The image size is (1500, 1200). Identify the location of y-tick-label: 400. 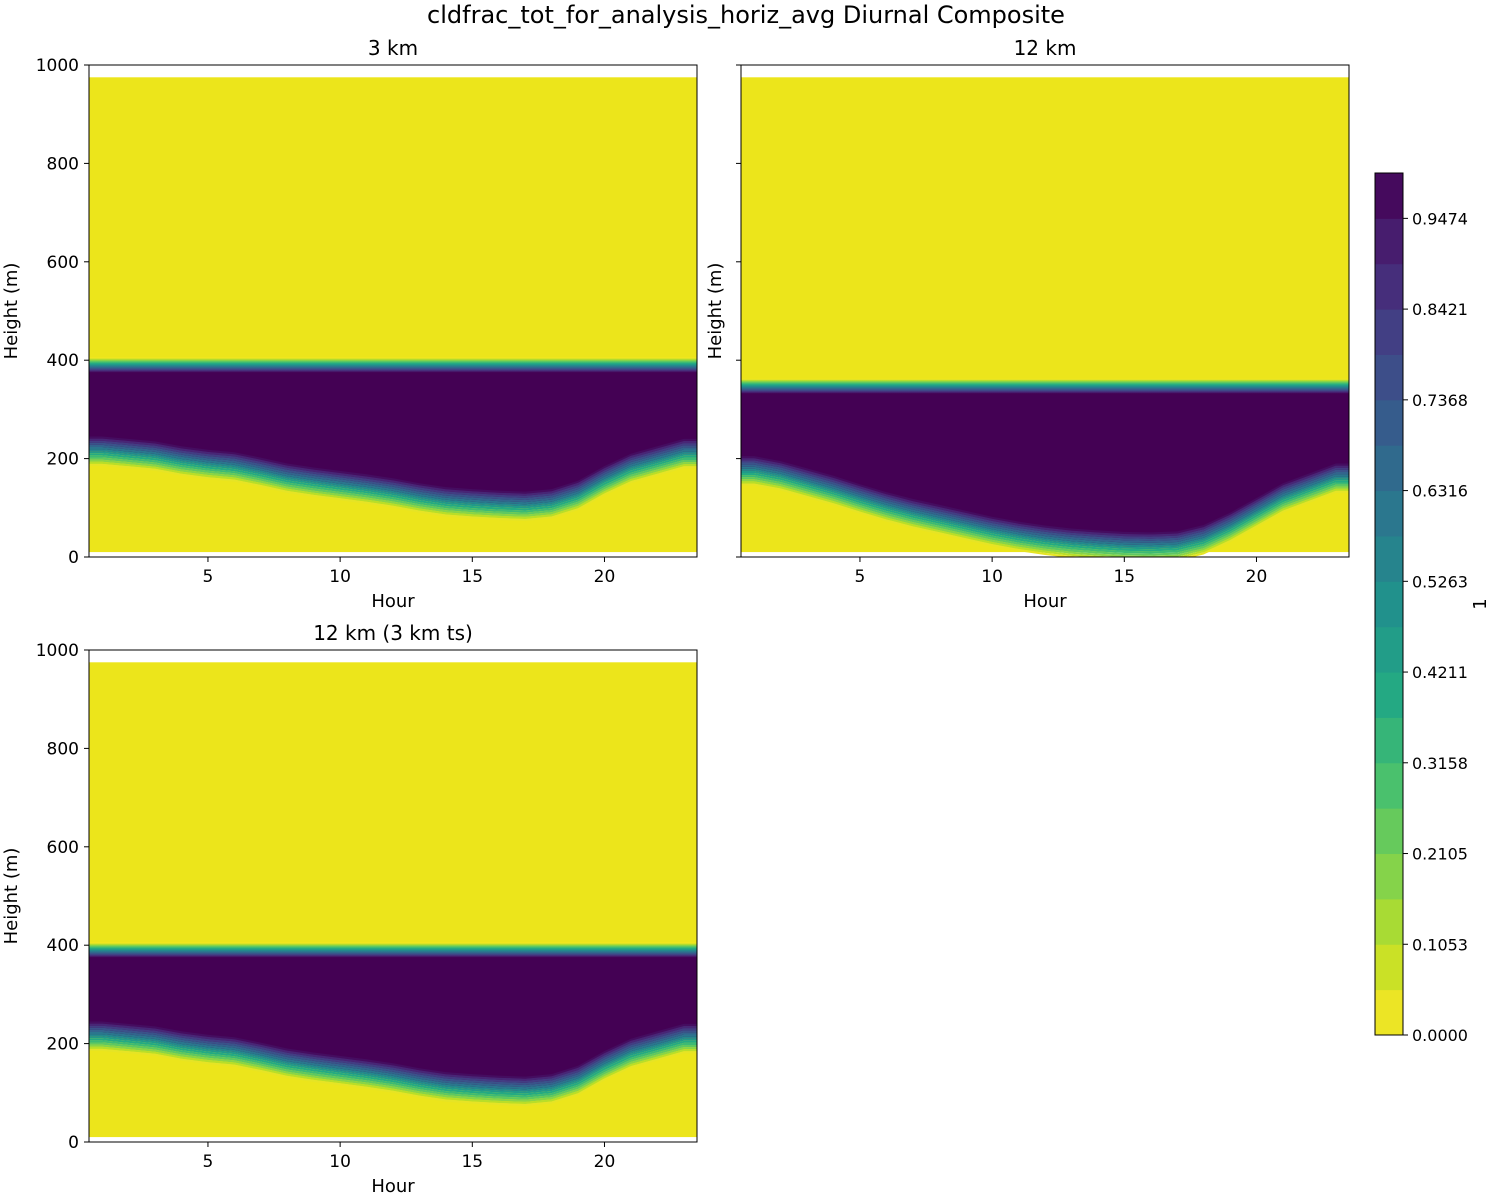
(63, 361).